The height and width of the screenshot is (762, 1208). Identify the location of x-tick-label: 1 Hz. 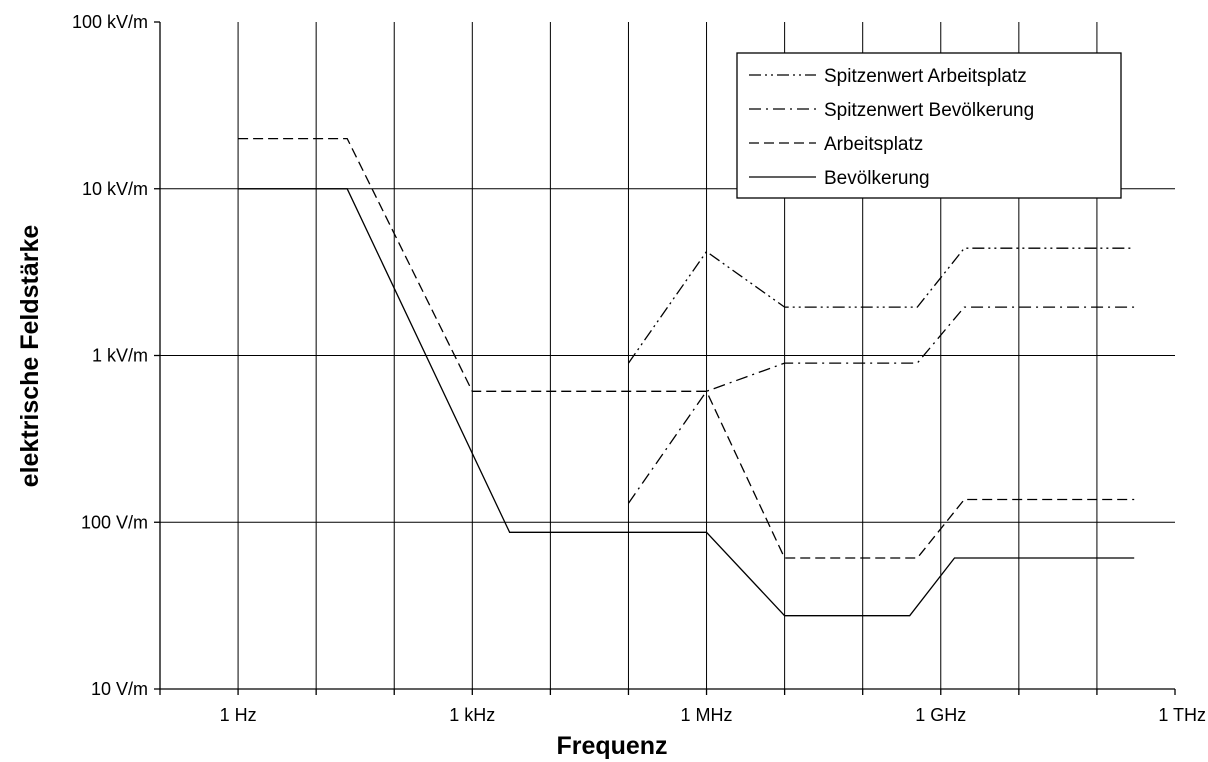
(238, 715).